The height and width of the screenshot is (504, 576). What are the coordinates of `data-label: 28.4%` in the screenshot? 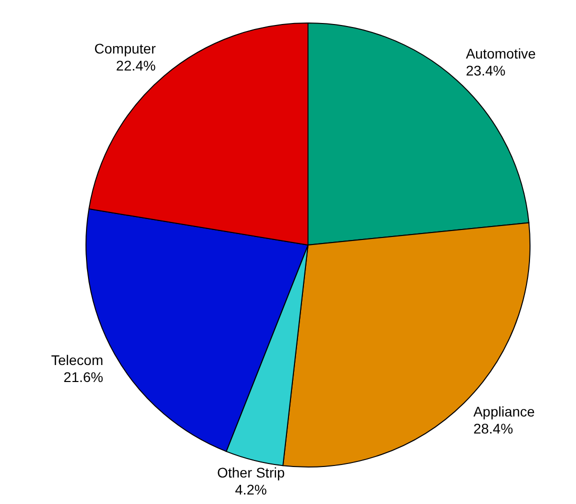 It's located at (493, 428).